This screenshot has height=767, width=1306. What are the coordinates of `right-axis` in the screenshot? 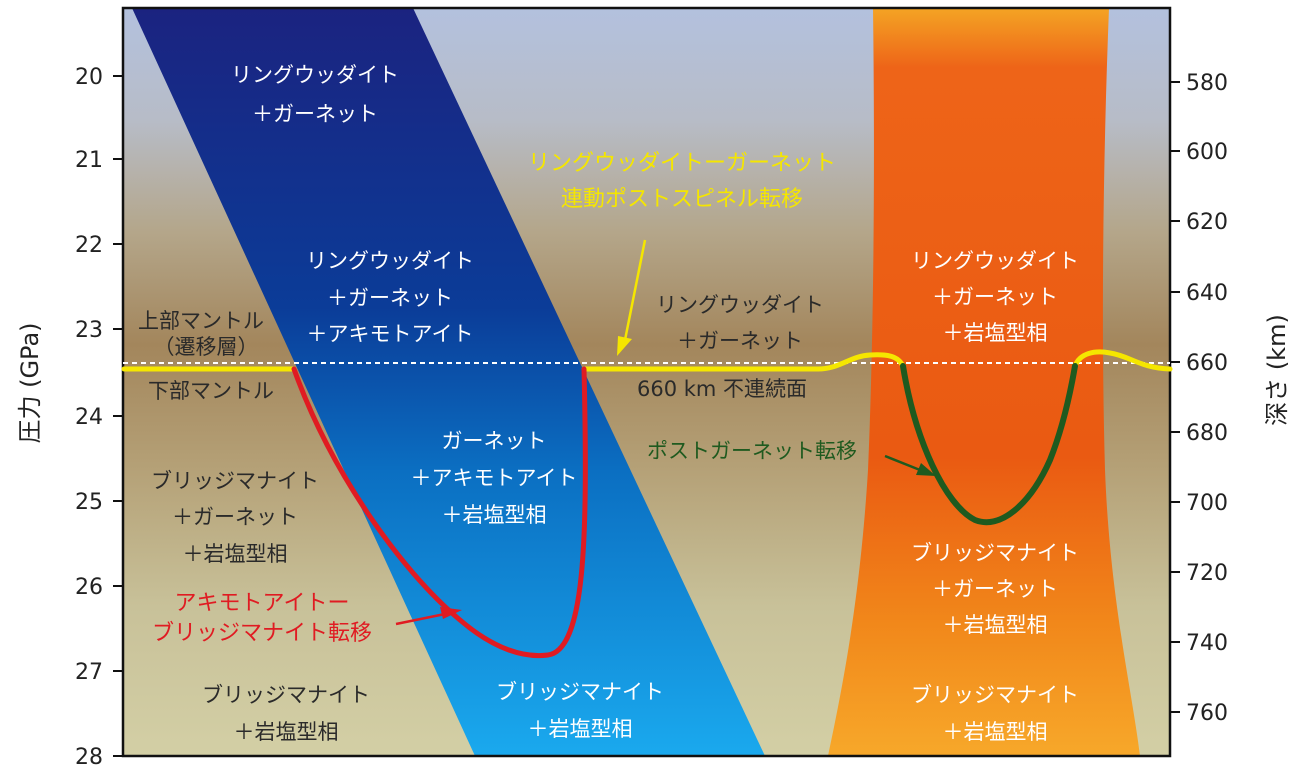 It's located at (1175, 397).